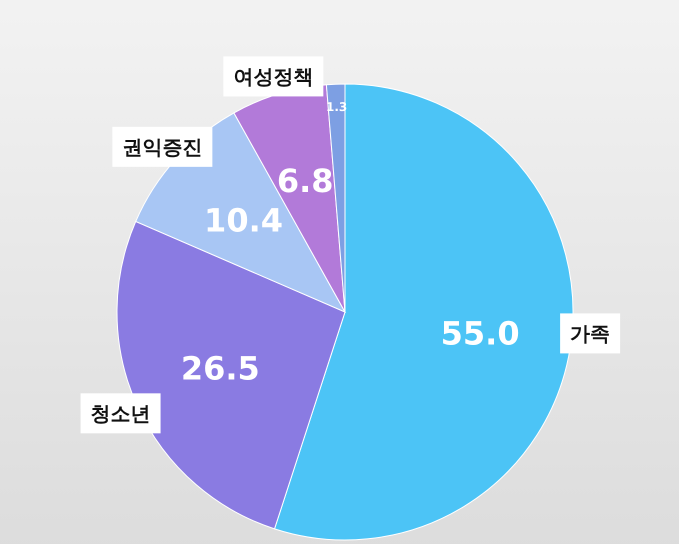 This screenshot has width=679, height=544. Describe the element at coordinates (590, 333) in the screenshot. I see `slice-label: 가족` at that location.